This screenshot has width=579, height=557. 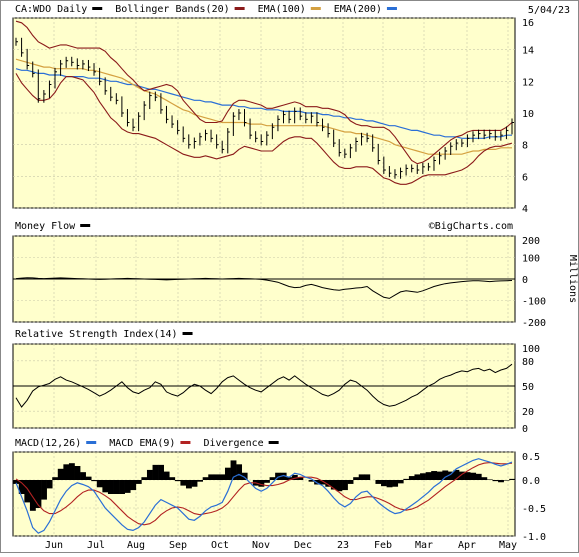 I want to click on legend-label: Divergence, so click(x=233, y=443).